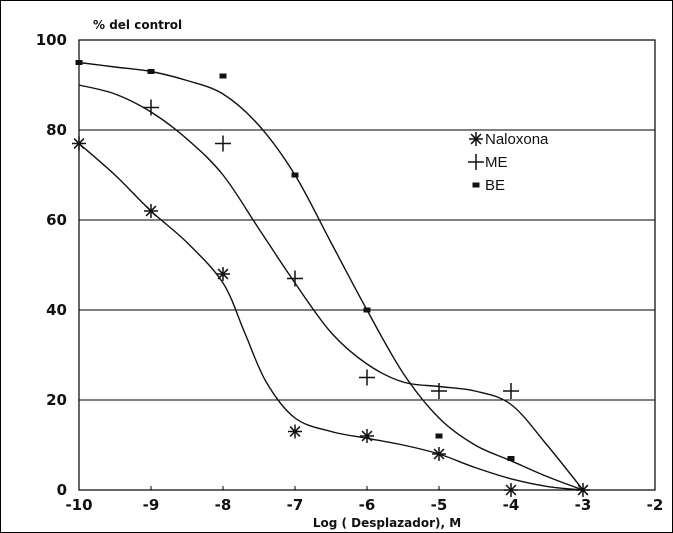 The height and width of the screenshot is (533, 673). What do you see at coordinates (51, 40) in the screenshot?
I see `y-tick-label: 100` at bounding box center [51, 40].